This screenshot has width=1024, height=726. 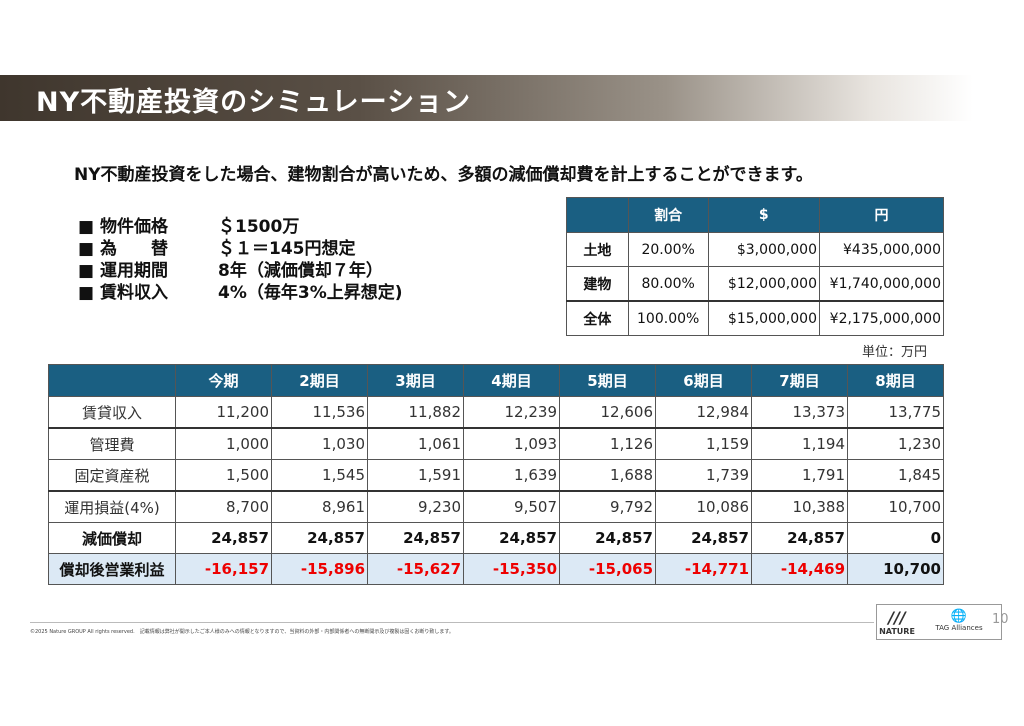 I want to click on table-cell: -14,469, so click(x=799, y=569).